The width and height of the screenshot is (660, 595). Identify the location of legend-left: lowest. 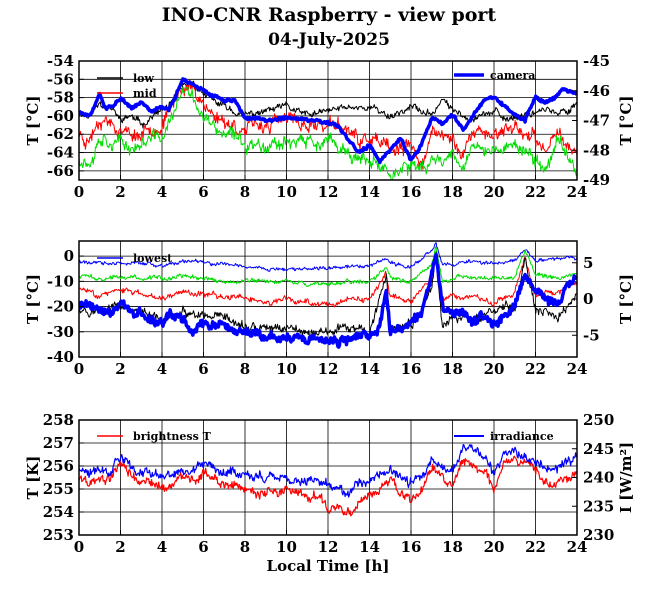
(135, 258).